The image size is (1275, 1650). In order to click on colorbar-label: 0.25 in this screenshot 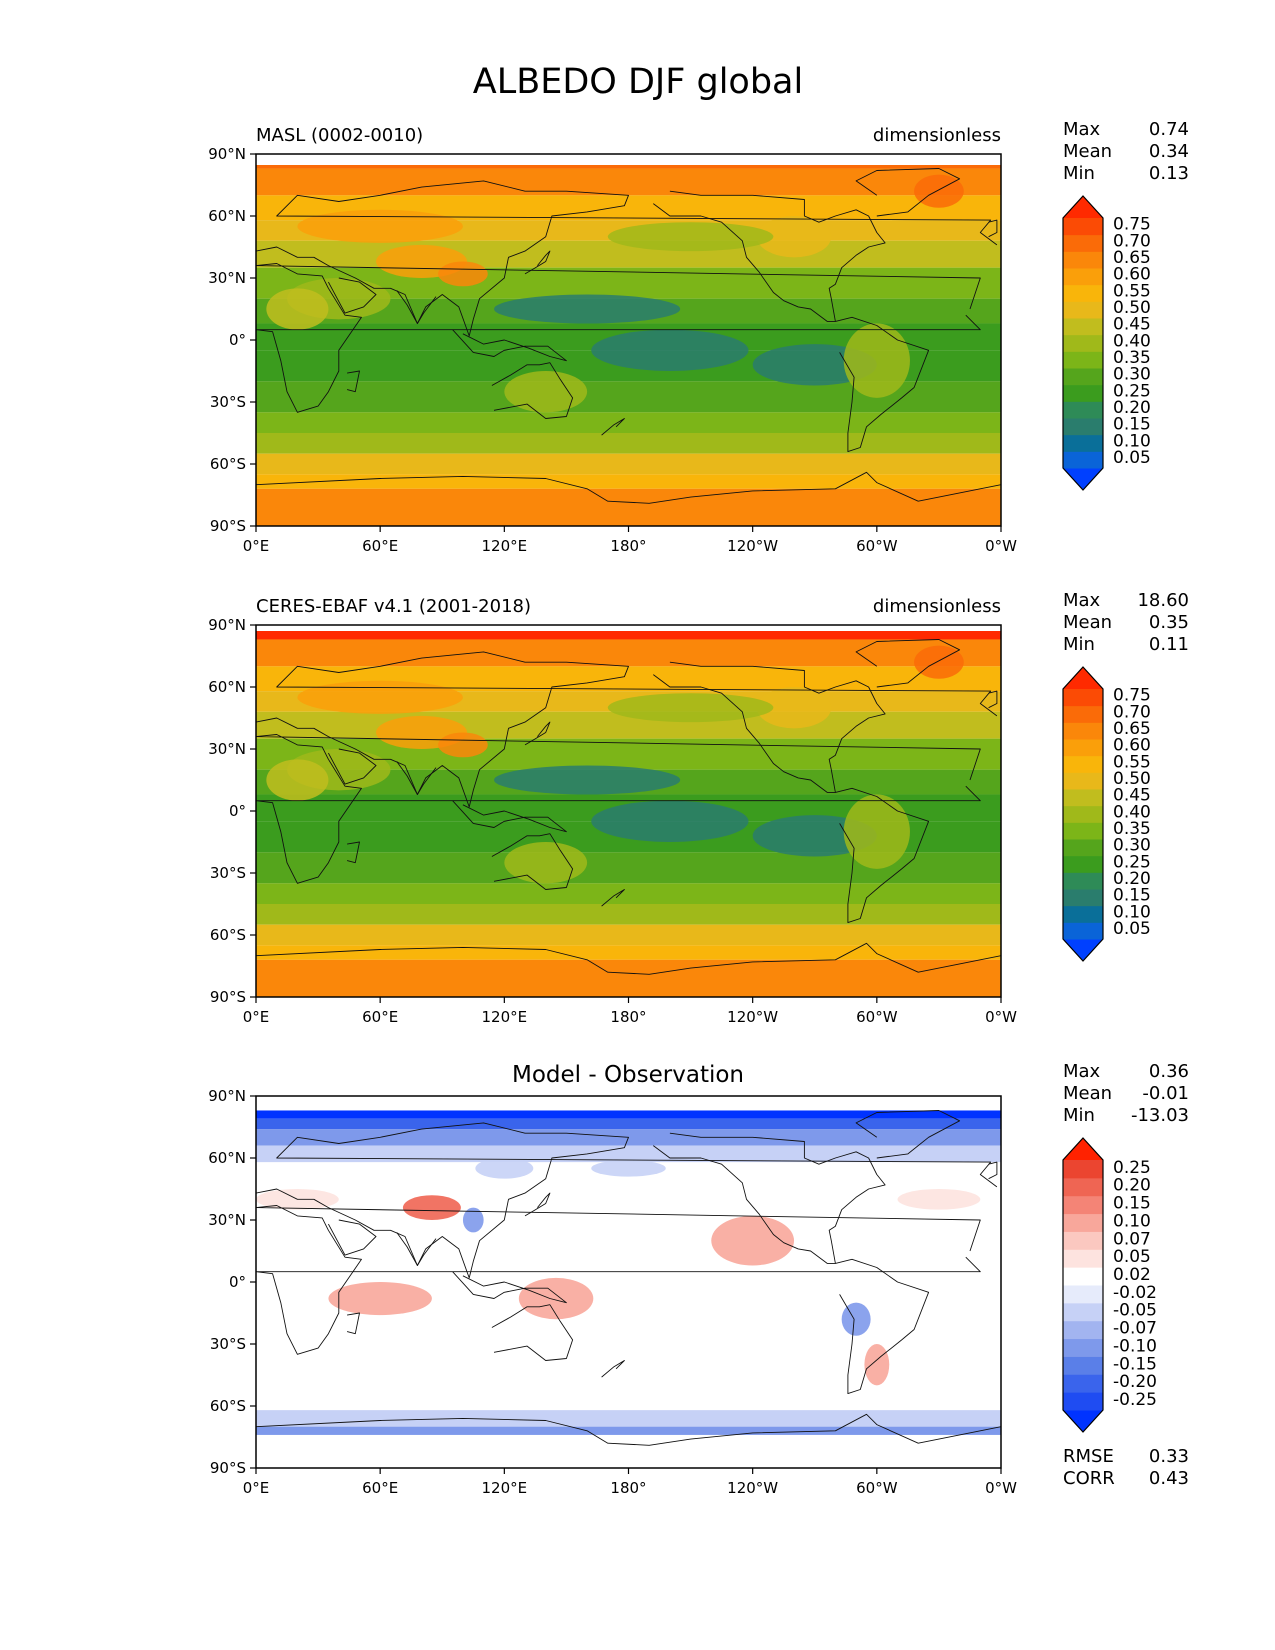, I will do `click(1132, 391)`.